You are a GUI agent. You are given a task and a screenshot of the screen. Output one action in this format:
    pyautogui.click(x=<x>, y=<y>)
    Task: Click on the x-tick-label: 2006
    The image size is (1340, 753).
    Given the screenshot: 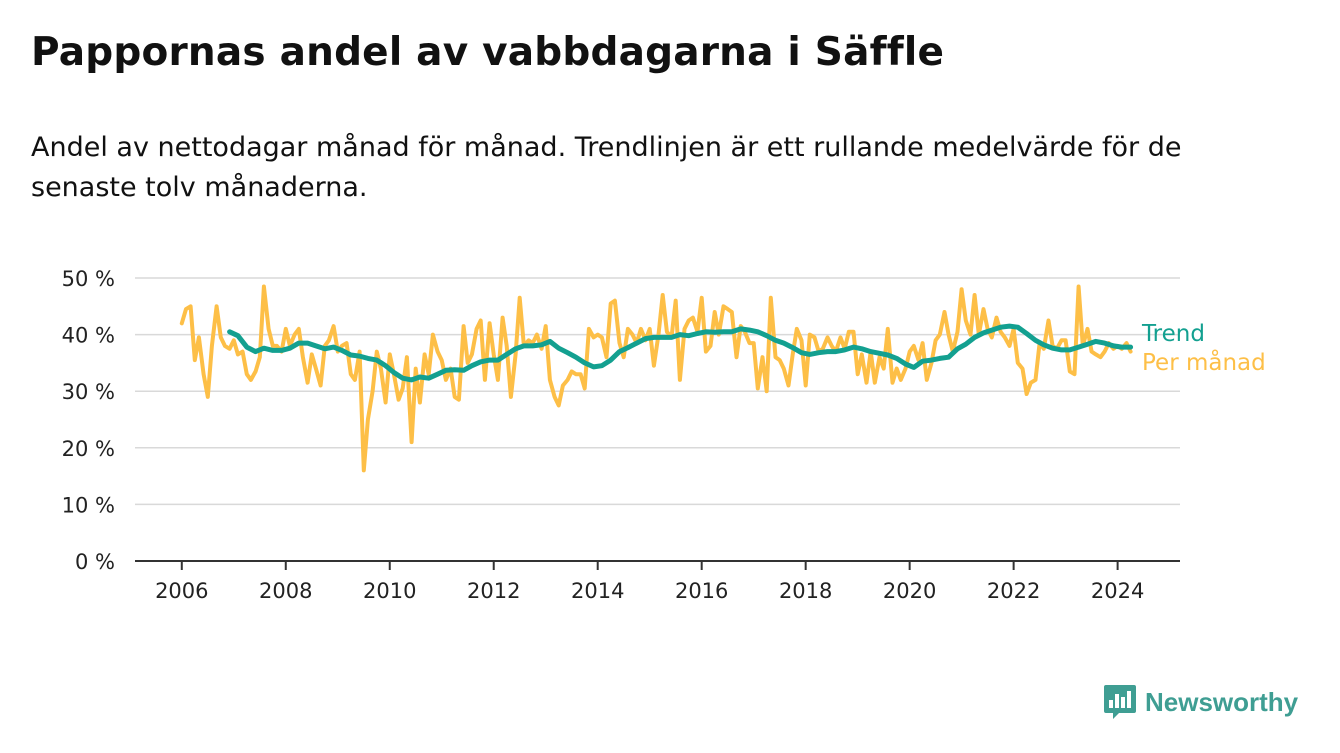 What is the action you would take?
    pyautogui.click(x=181, y=591)
    